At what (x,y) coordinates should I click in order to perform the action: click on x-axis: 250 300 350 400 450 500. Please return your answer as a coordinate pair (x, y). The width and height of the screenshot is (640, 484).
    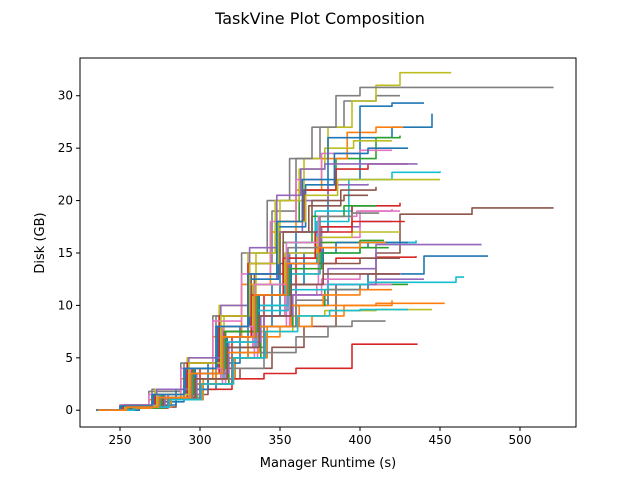
    Looking at the image, I should click on (320, 437).